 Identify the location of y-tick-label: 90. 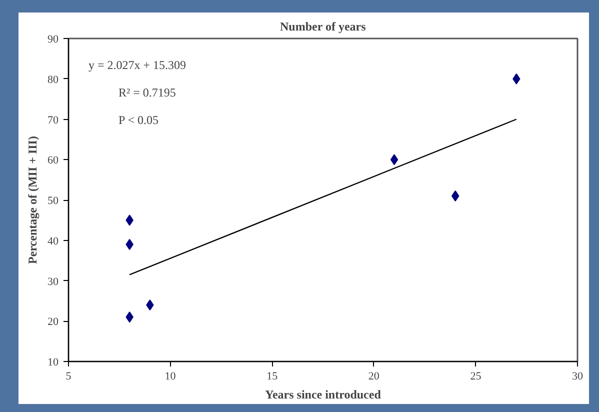
(53, 40).